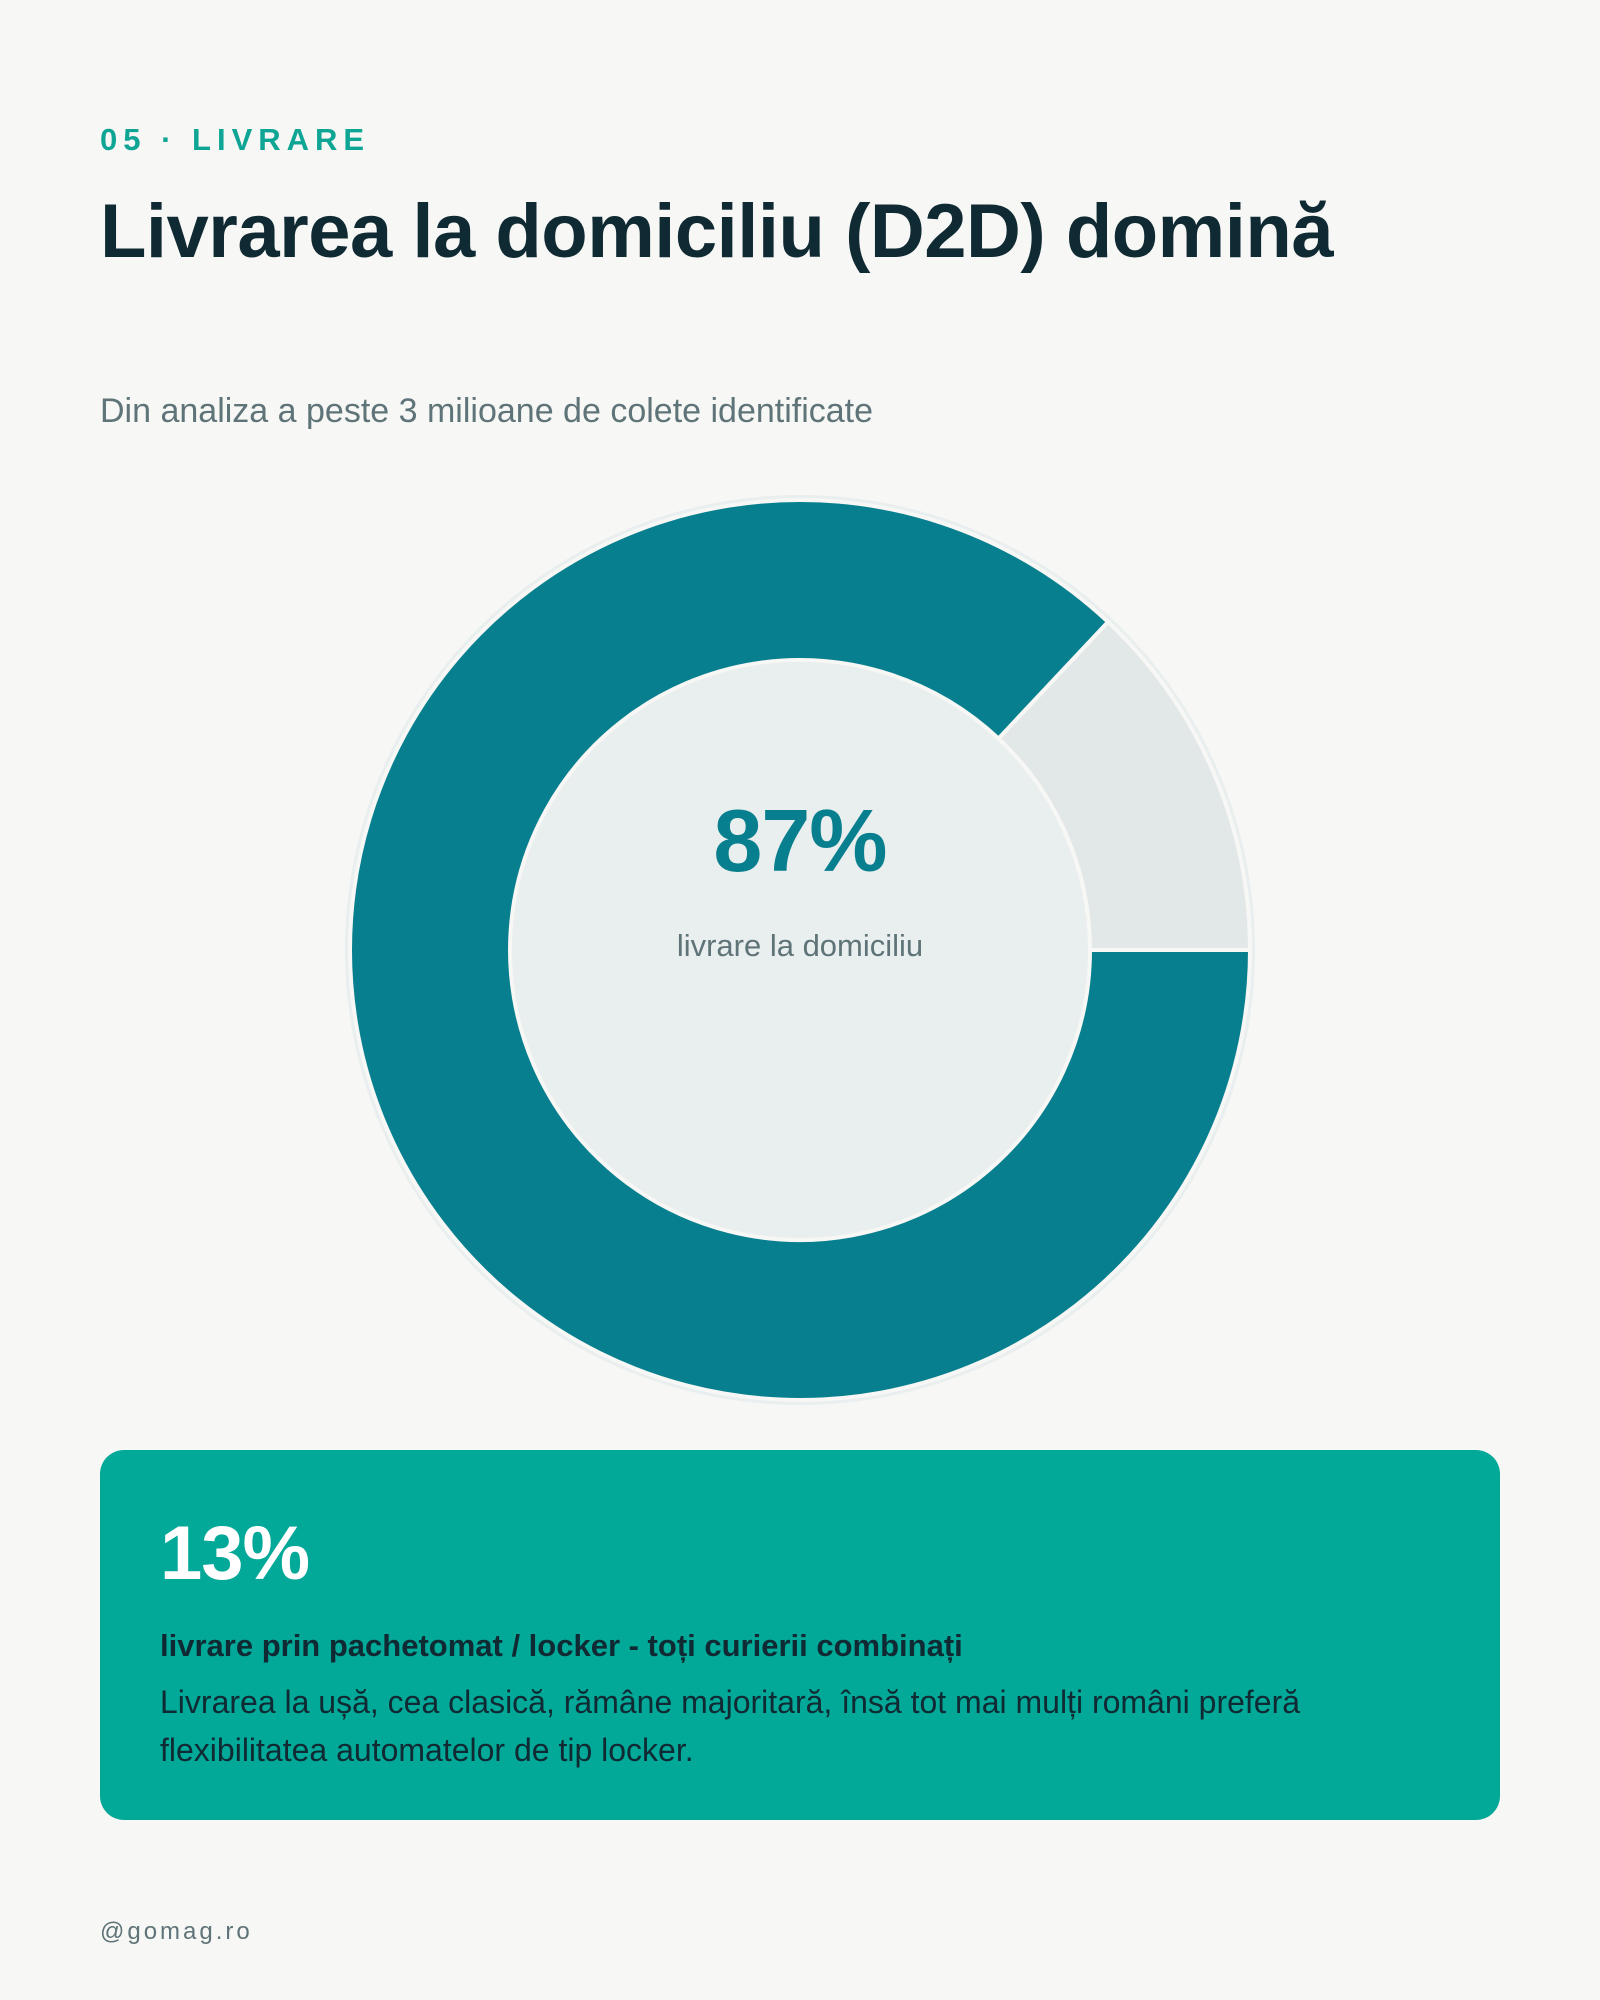  What do you see at coordinates (800, 945) in the screenshot?
I see `donut-center-label: livrare la domiciliu` at bounding box center [800, 945].